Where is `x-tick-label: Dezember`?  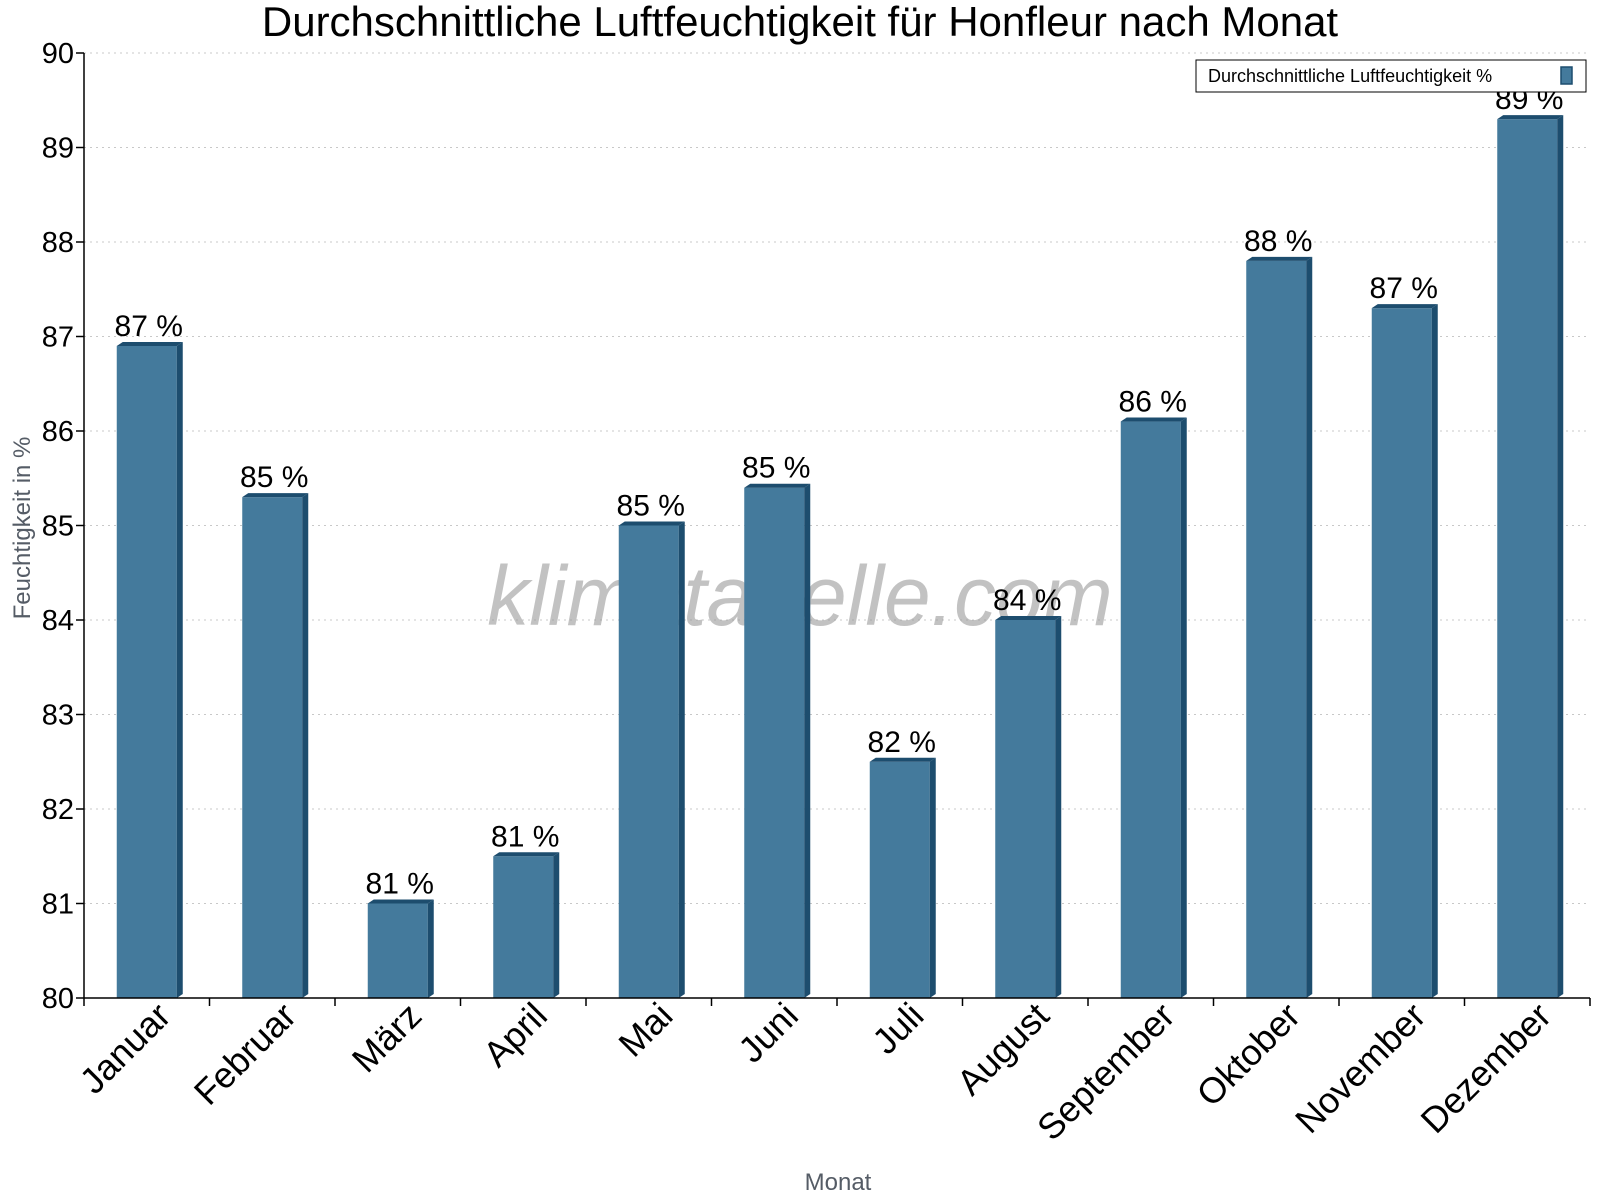
x-tick-label: Dezember is located at coordinates (1485, 1068).